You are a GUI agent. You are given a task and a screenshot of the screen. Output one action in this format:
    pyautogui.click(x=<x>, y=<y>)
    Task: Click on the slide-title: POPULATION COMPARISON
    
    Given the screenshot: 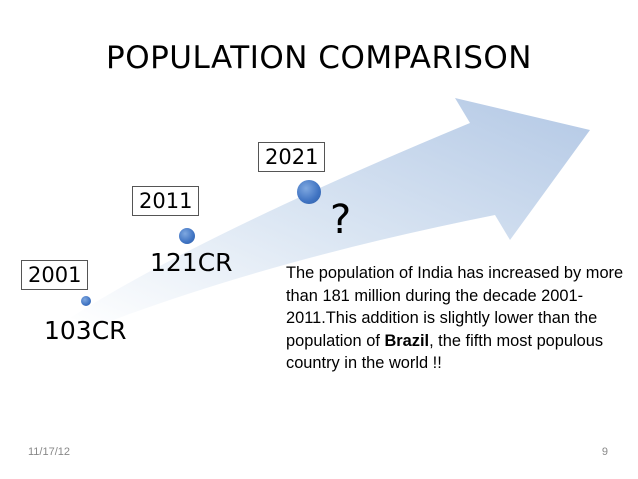 What is the action you would take?
    pyautogui.click(x=319, y=58)
    